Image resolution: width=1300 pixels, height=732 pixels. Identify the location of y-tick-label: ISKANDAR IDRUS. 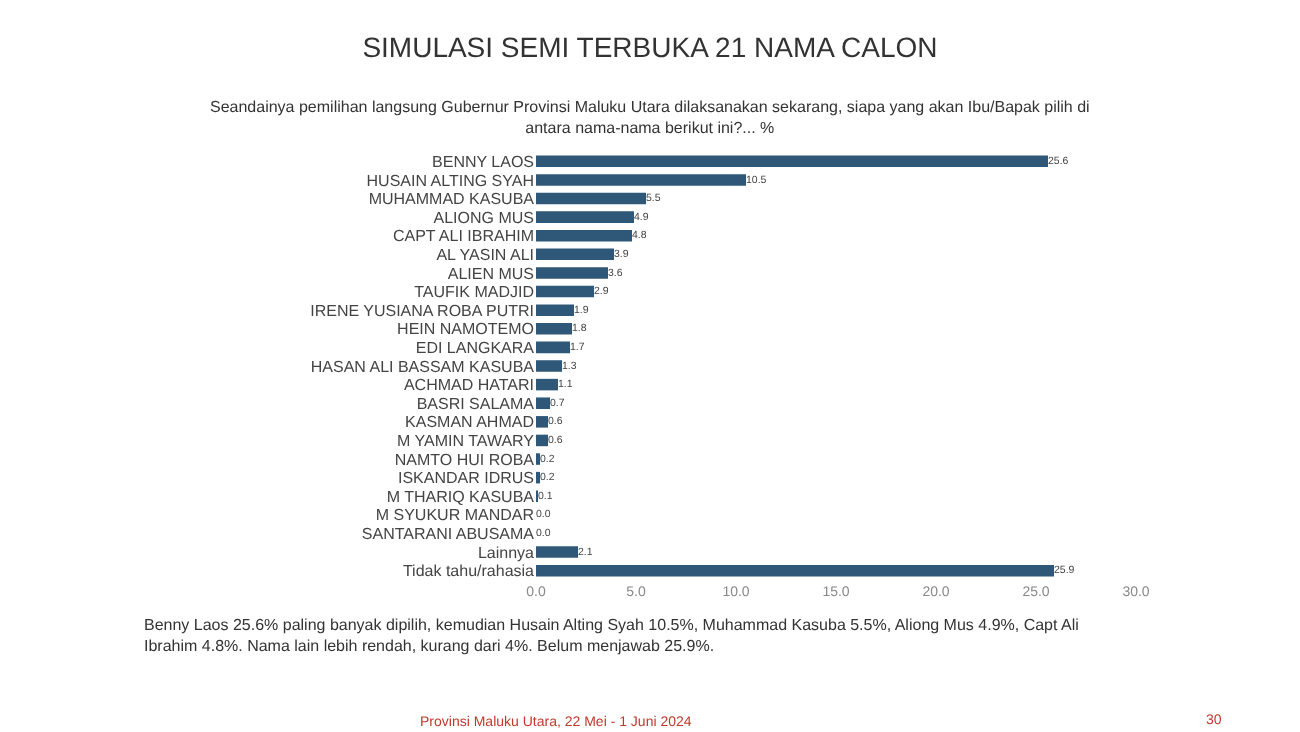
(465, 478).